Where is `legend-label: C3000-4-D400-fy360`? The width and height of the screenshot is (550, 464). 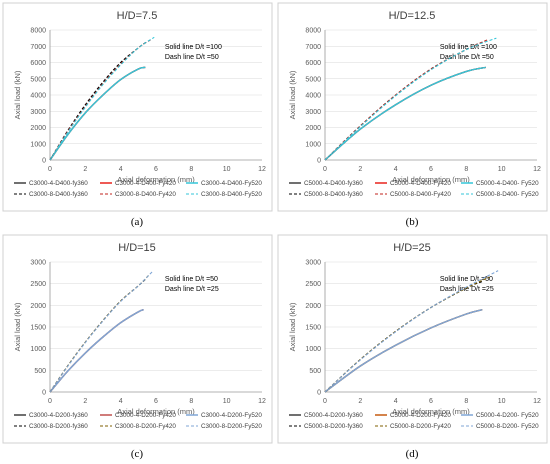
legend-label: C3000-4-D400-fy360 is located at coordinates (58, 183).